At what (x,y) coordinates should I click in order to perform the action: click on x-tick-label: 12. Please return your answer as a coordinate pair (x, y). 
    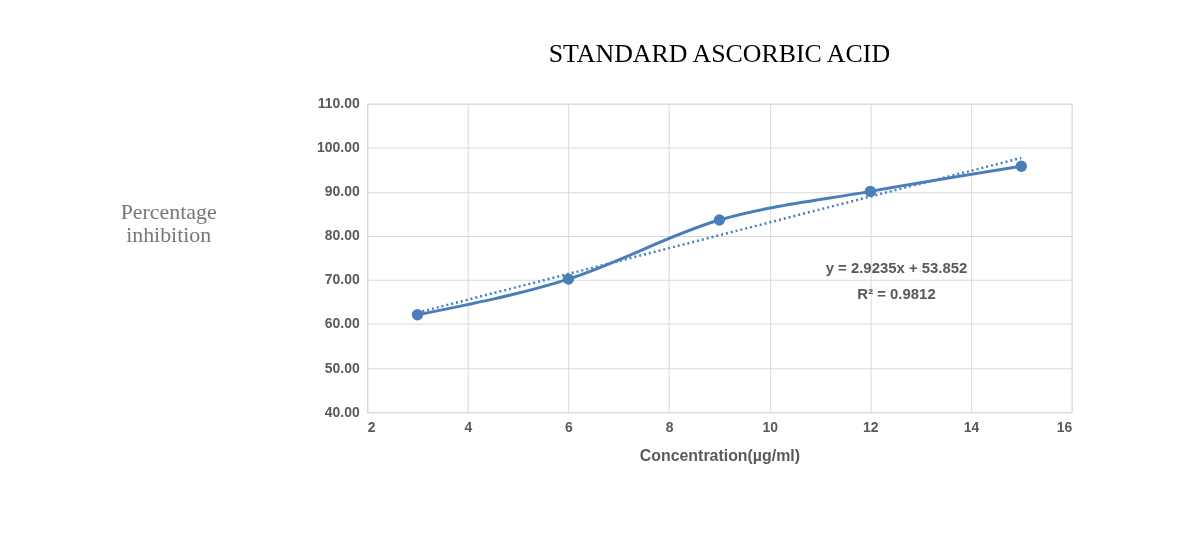
    Looking at the image, I should click on (871, 426).